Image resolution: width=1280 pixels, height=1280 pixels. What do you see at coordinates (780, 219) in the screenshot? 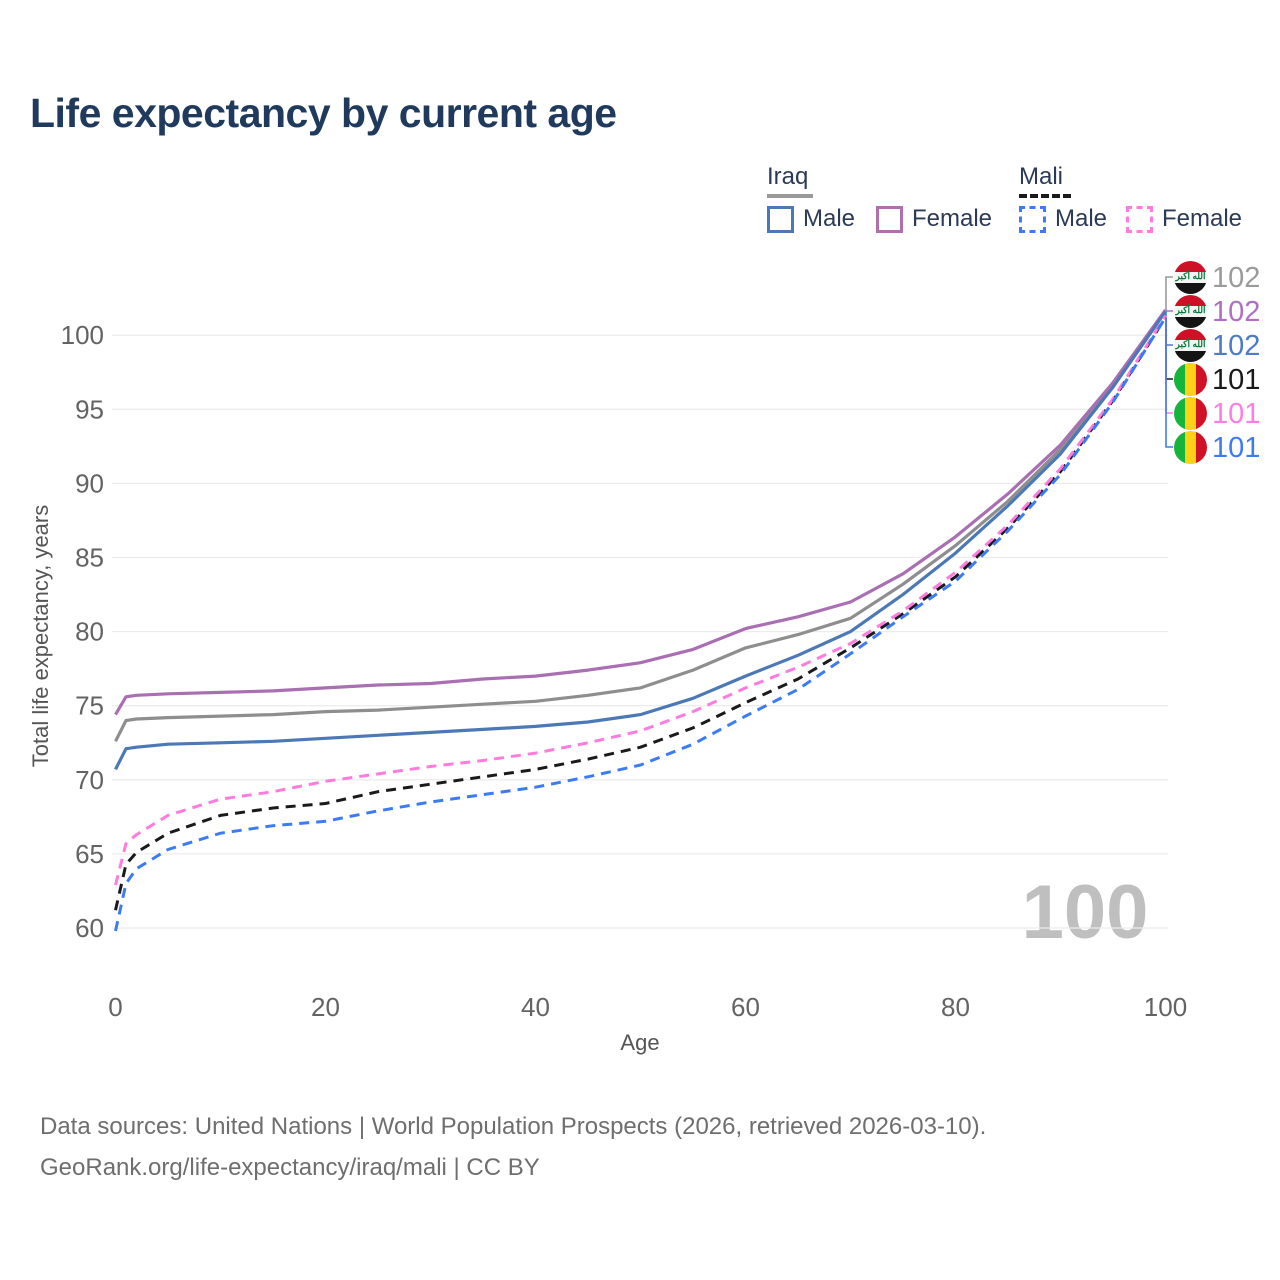
I see `iraq-male-swatch-icon` at bounding box center [780, 219].